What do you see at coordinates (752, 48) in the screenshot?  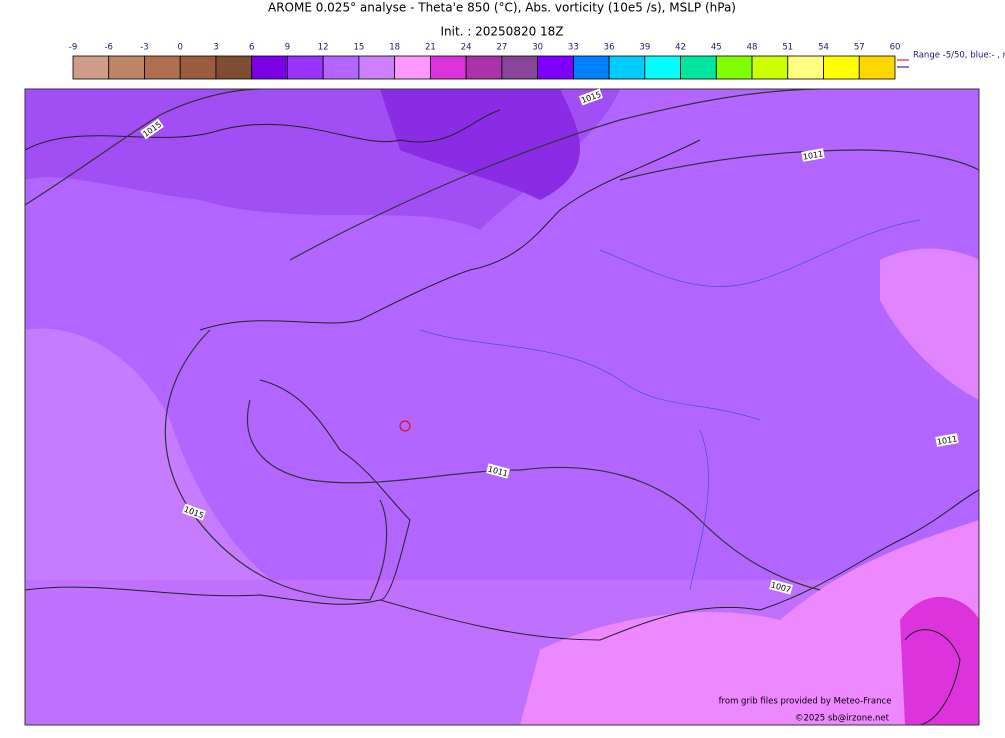 I see `colorbar-tick-label: 48` at bounding box center [752, 48].